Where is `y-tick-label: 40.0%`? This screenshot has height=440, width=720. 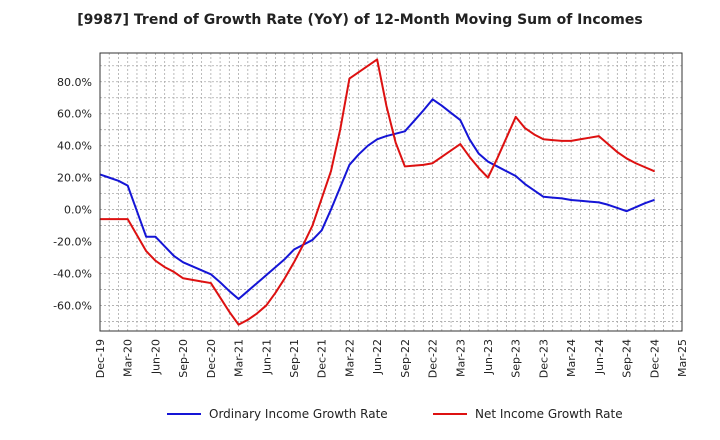
y-tick-label: 40.0% is located at coordinates (74, 146).